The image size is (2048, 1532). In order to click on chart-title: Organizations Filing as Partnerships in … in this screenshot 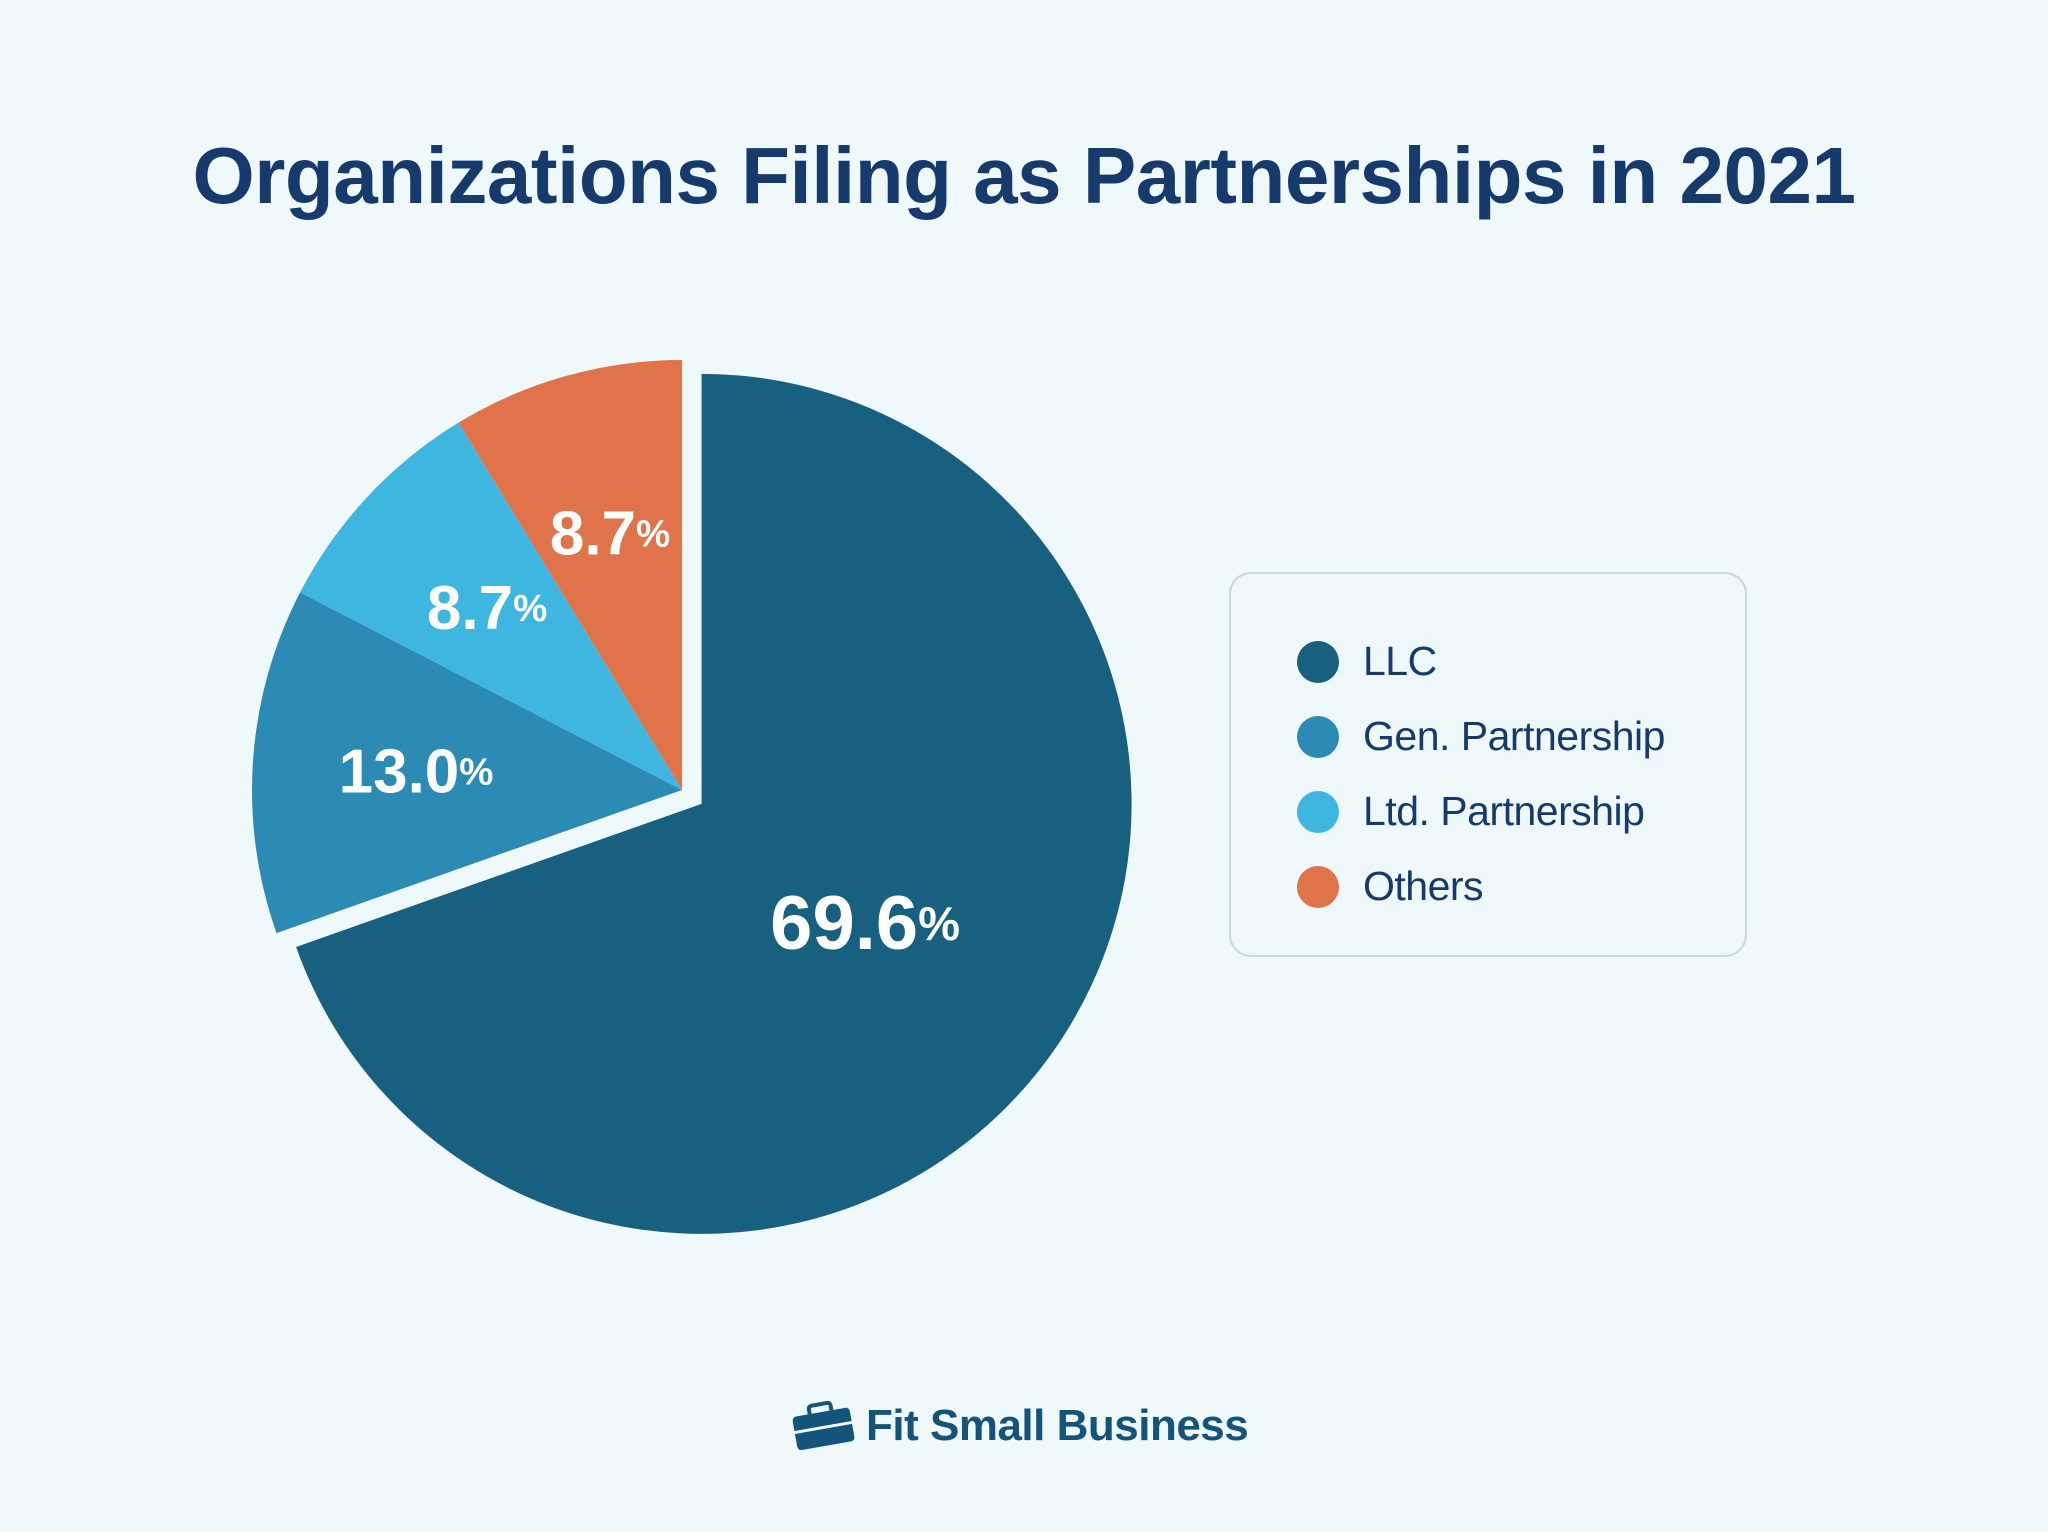, I will do `click(1024, 175)`.